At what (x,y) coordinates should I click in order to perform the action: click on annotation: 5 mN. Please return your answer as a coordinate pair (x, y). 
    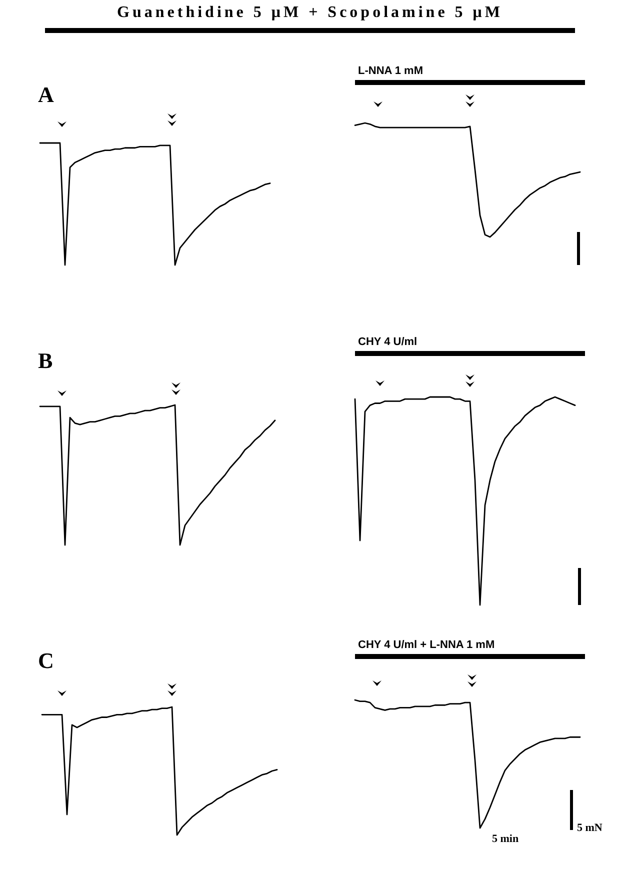
    Looking at the image, I should click on (589, 828).